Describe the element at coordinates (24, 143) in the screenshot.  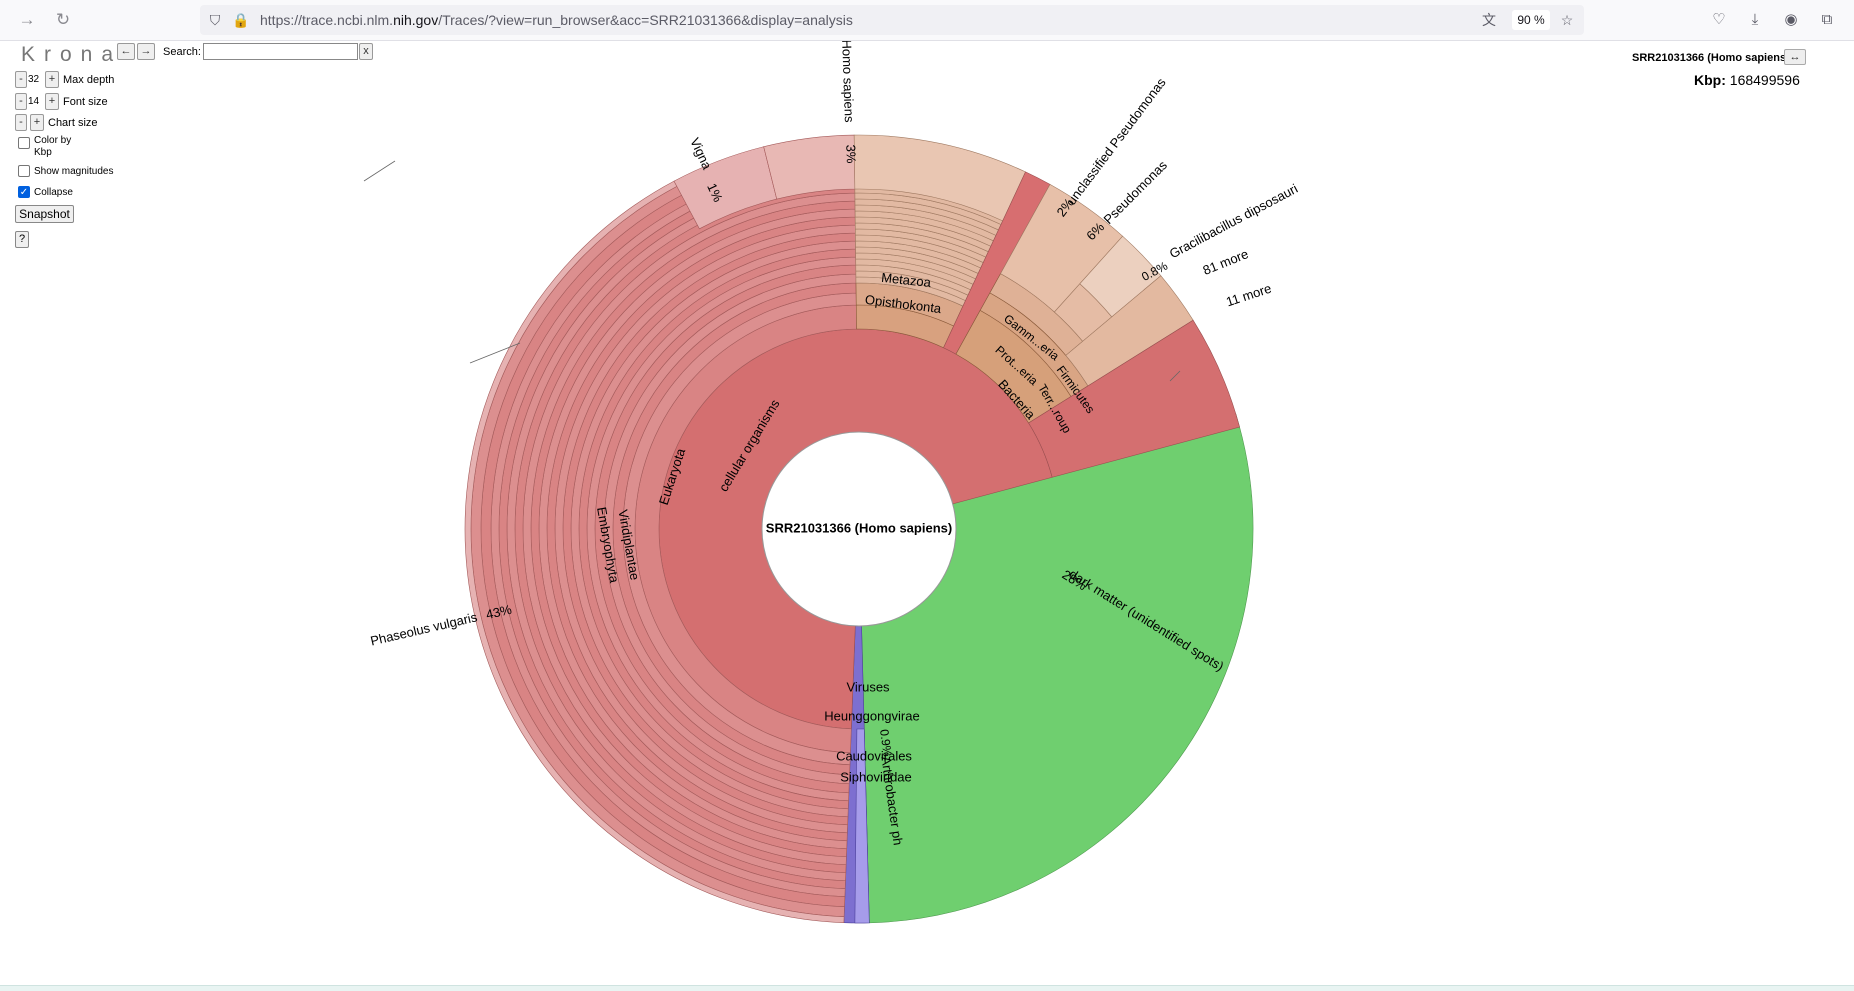
I see `color-by-checkbox` at that location.